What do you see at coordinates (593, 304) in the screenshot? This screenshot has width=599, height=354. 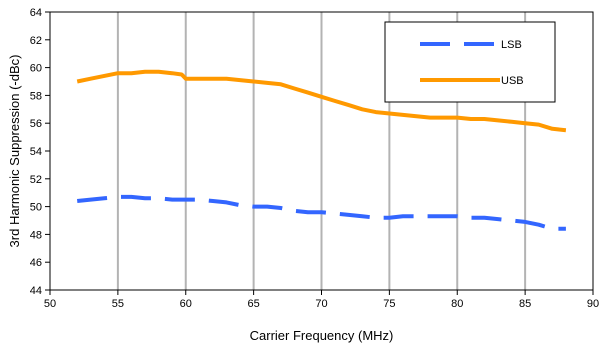 I see `x-tick-label-90: 90` at bounding box center [593, 304].